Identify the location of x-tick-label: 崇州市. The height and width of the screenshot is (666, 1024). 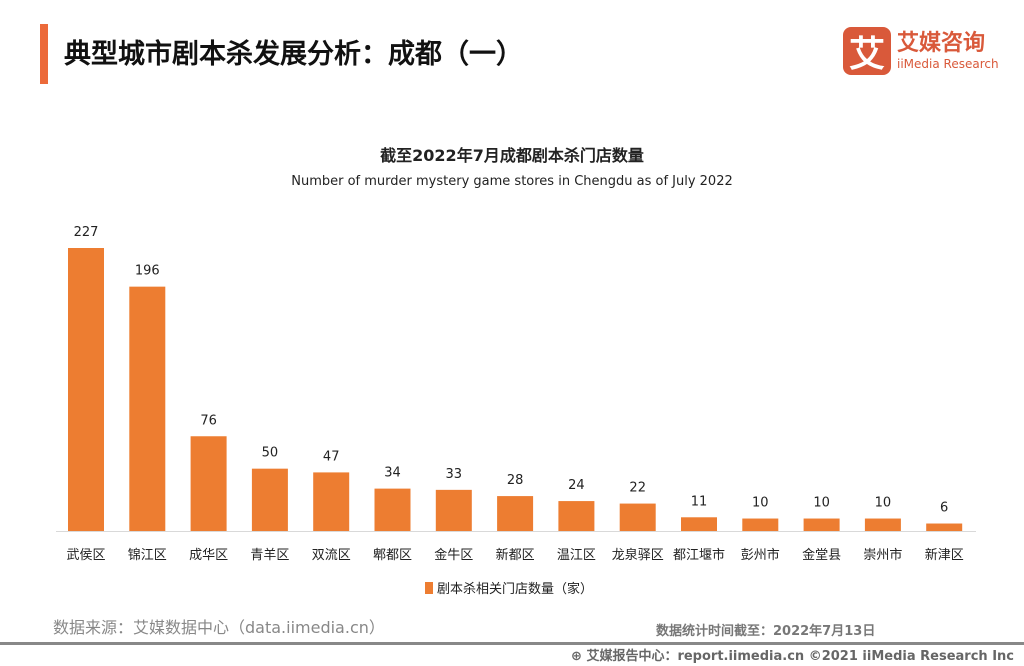
(882, 555).